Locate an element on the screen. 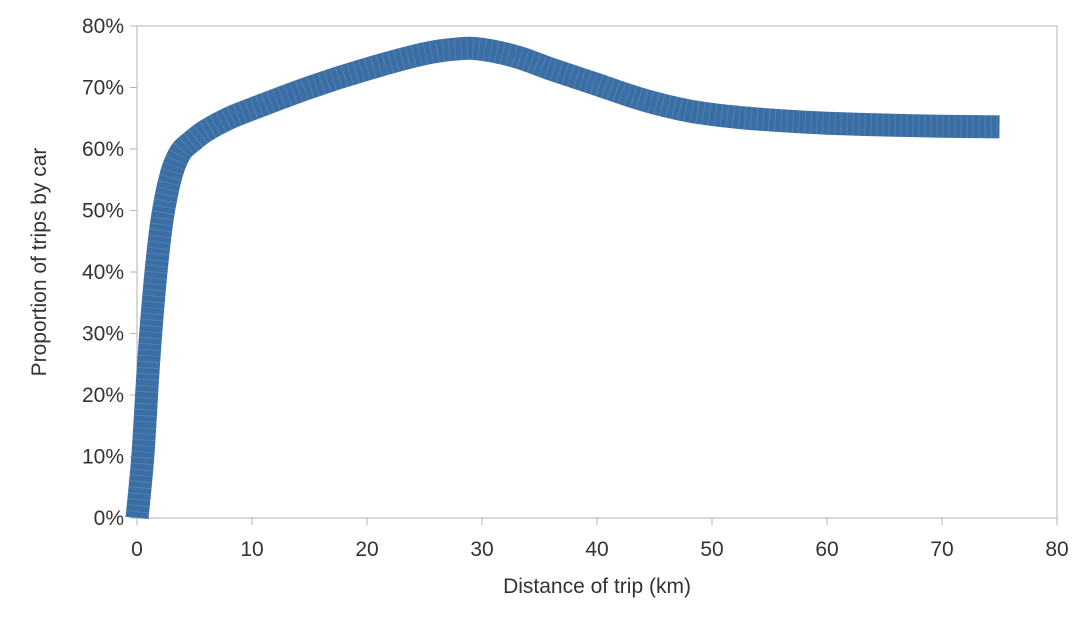  x-axis-ticks: 0 10 20 30 40 50 60 70 80 is located at coordinates (600, 539).